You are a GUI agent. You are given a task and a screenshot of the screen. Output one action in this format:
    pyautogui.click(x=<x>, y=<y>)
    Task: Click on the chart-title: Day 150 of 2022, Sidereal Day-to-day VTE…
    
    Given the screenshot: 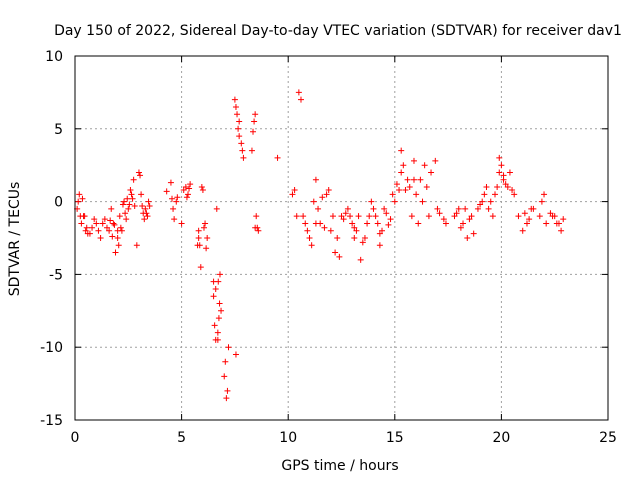 What is the action you would take?
    pyautogui.click(x=338, y=31)
    